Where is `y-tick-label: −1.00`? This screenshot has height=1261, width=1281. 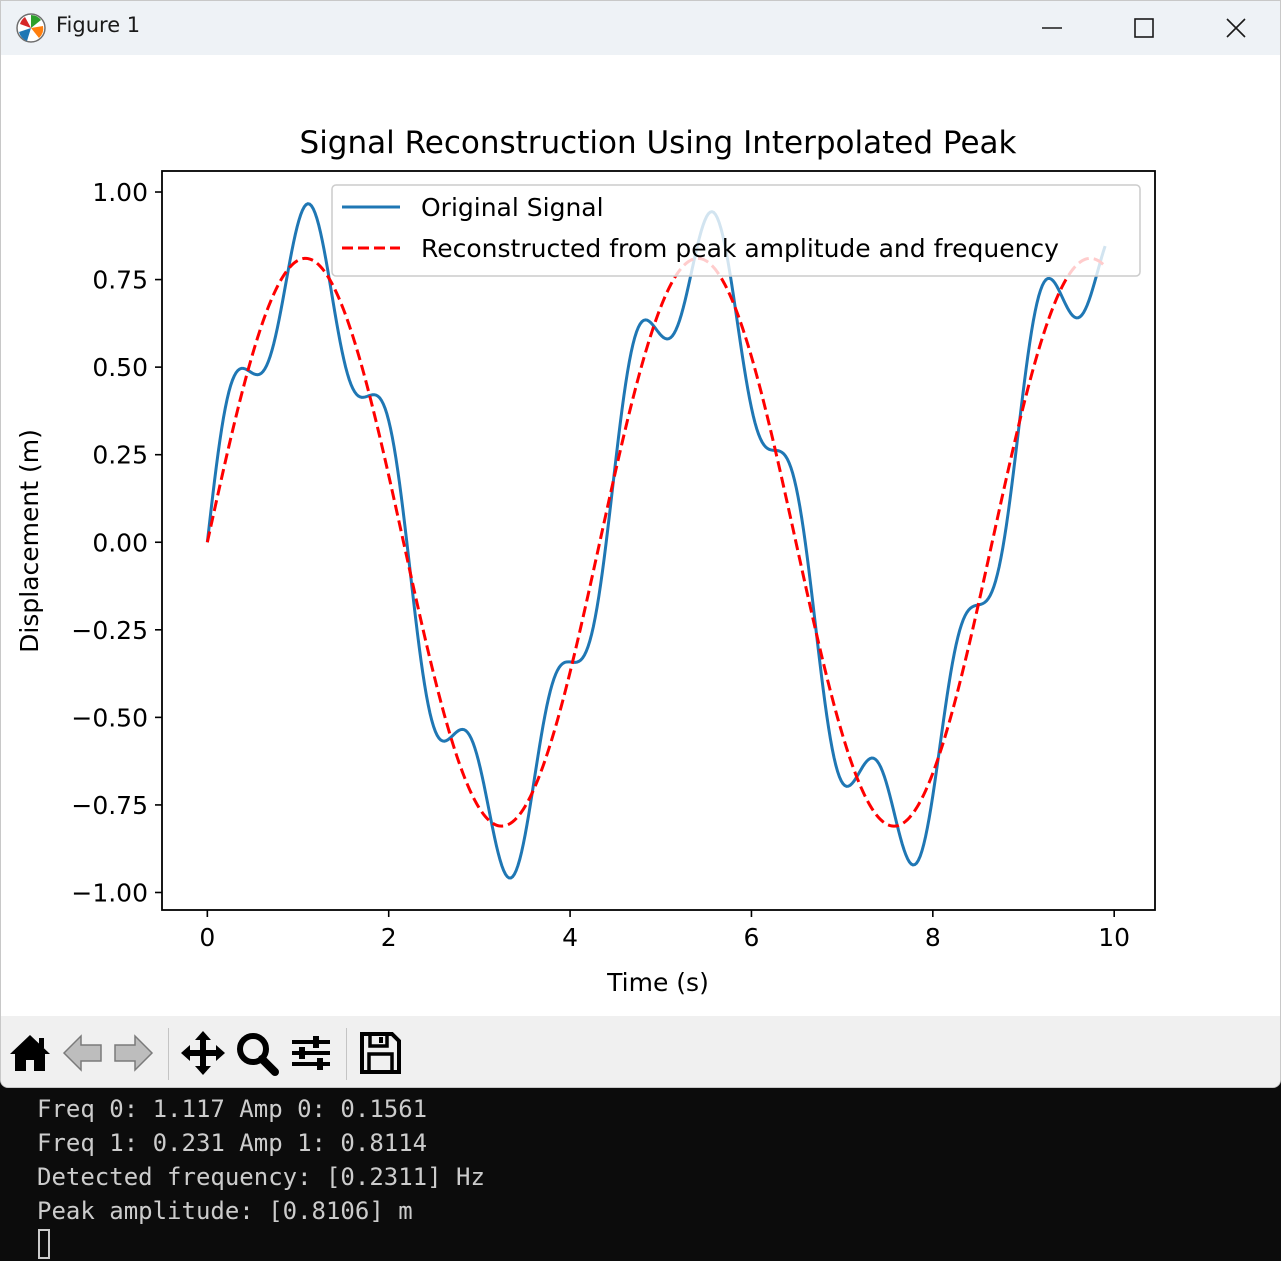 y-tick-label: −1.00 is located at coordinates (109, 892).